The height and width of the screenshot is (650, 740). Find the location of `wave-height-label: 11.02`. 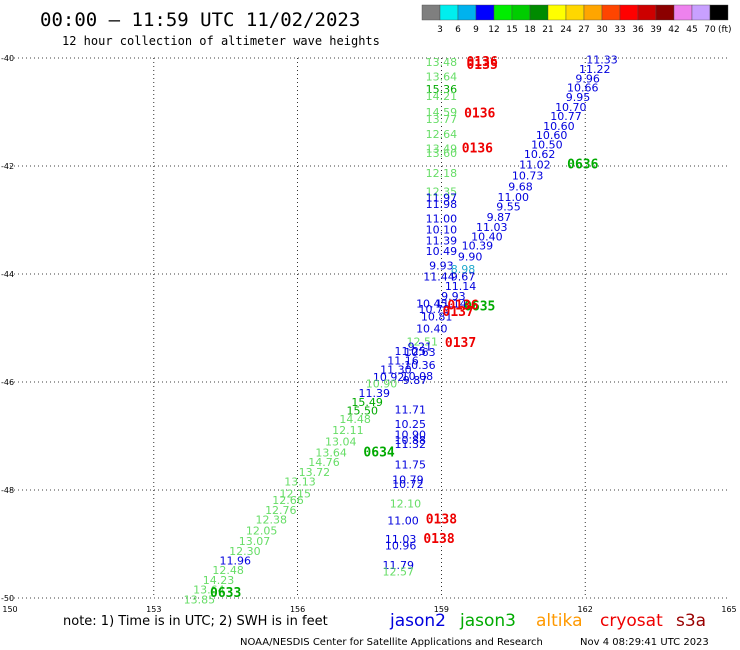

wave-height-label: 11.02 is located at coordinates (535, 165).